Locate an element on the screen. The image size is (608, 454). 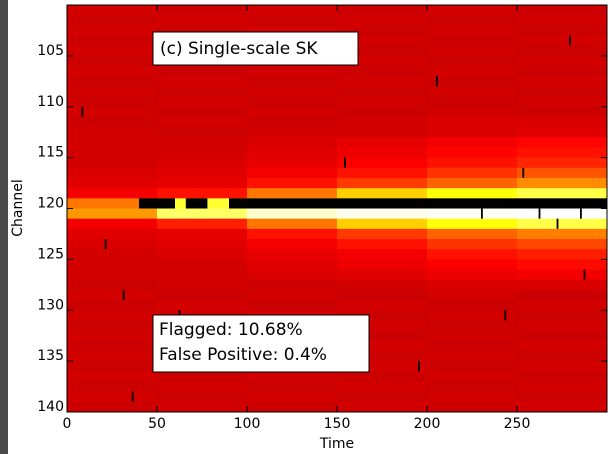
y-tick-label: 105 is located at coordinates (50, 51).